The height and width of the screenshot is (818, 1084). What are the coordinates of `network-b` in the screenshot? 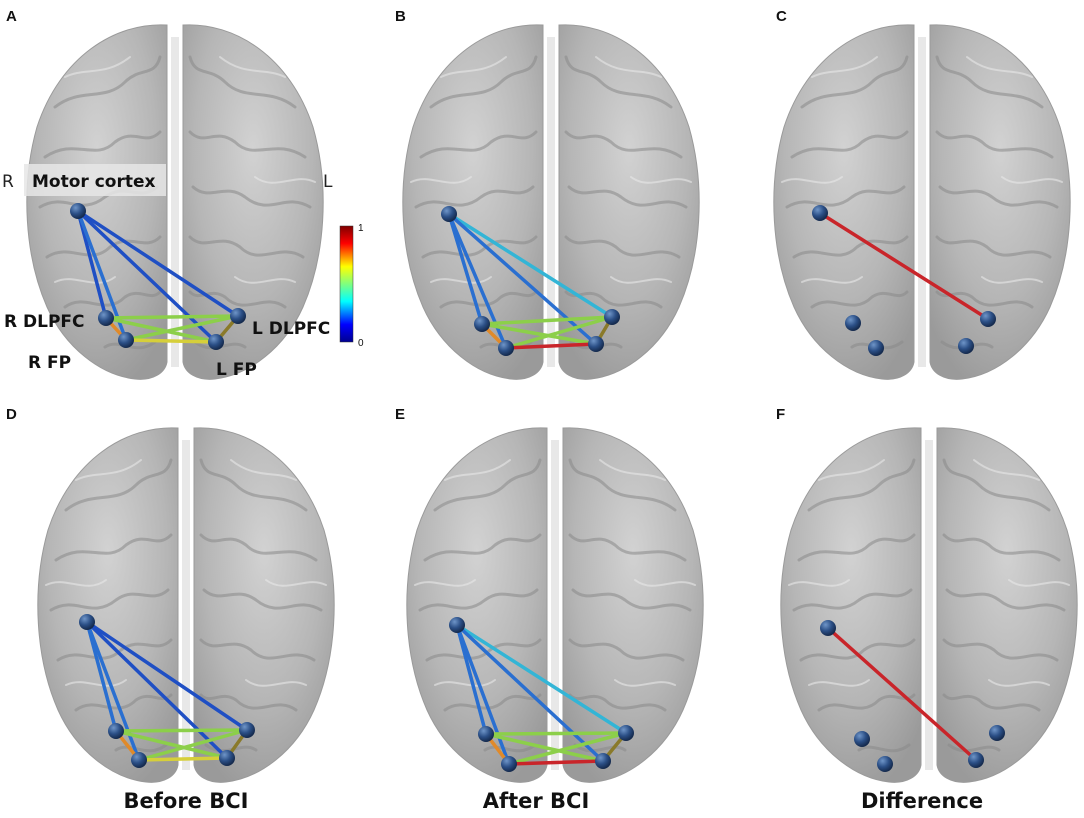 It's located at (530, 281).